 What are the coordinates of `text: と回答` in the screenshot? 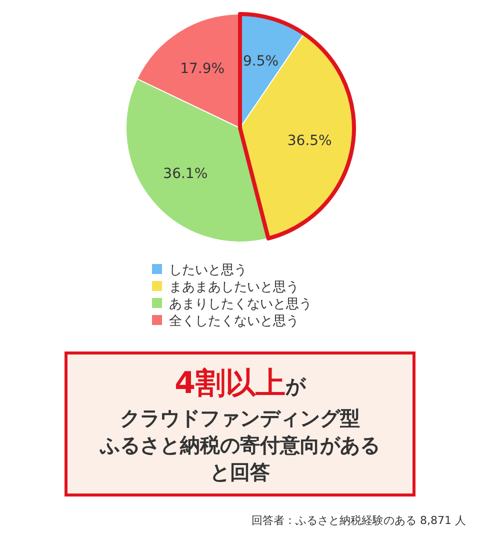 It's located at (240, 472).